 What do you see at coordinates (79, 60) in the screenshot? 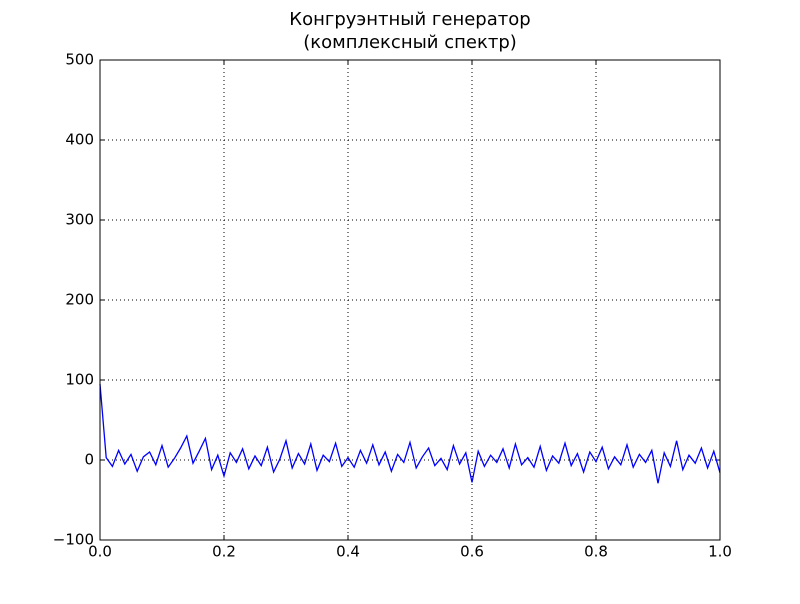
I see `y-tick-label: 500` at bounding box center [79, 60].